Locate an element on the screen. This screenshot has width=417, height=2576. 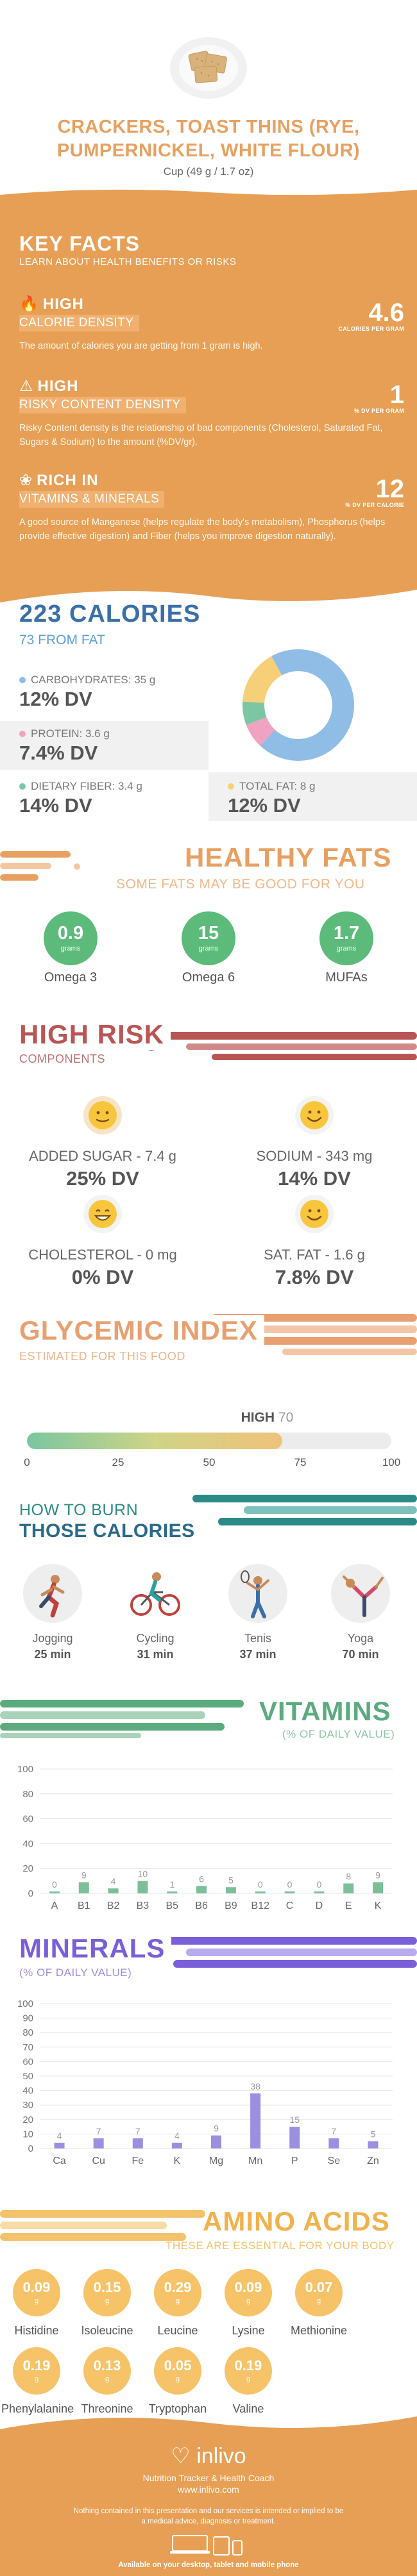
y-tick-label: 90 is located at coordinates (27, 2019).